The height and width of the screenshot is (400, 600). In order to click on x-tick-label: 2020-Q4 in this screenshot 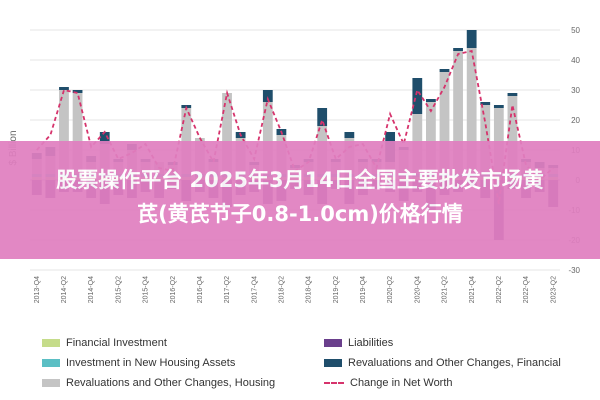, I will do `click(417, 289)`.